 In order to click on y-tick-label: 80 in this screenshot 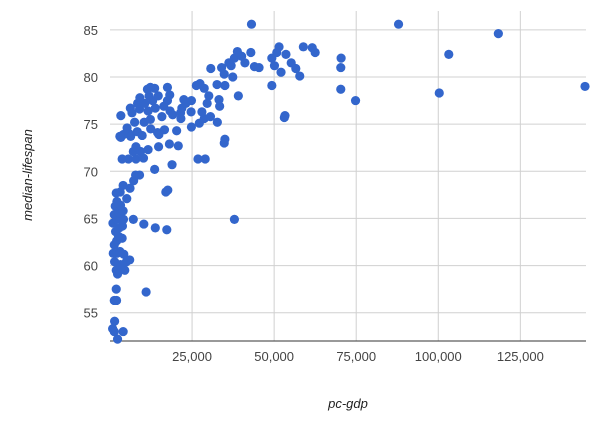, I will do `click(91, 77)`.